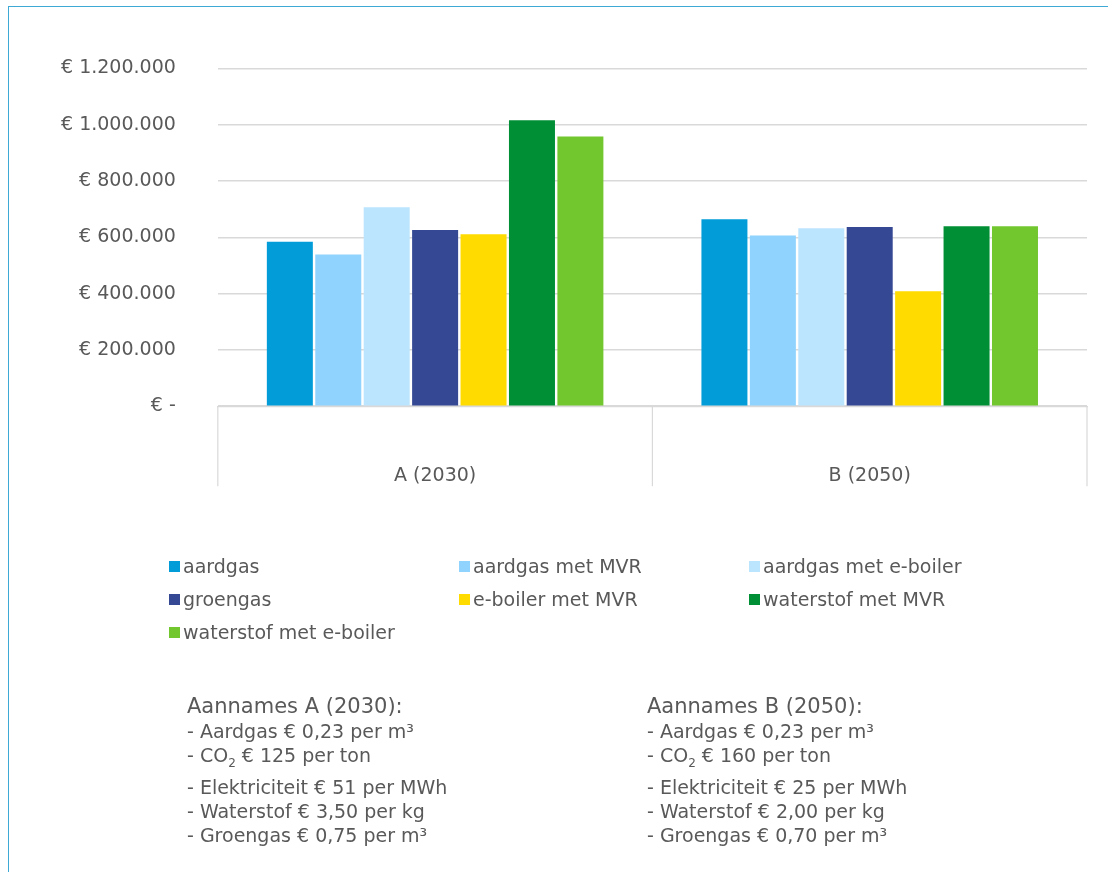 The image size is (1110, 875). I want to click on legend-label: e-boiler met MVR, so click(555, 599).